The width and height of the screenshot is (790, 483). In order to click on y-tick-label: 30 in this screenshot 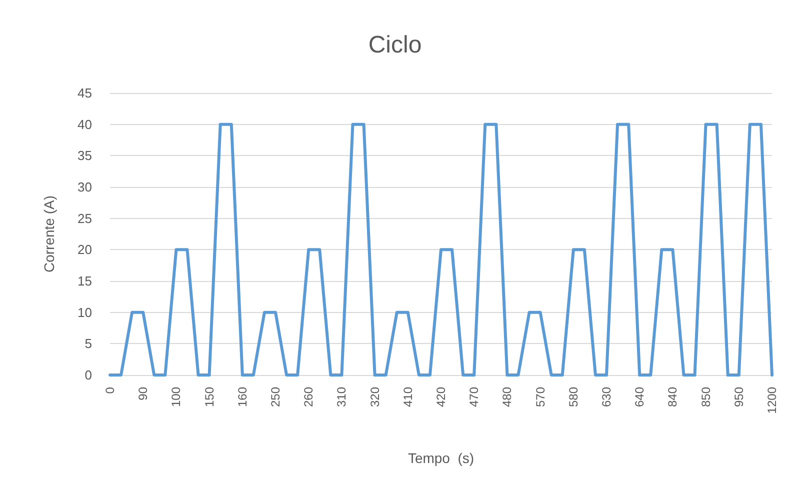, I will do `click(85, 187)`.